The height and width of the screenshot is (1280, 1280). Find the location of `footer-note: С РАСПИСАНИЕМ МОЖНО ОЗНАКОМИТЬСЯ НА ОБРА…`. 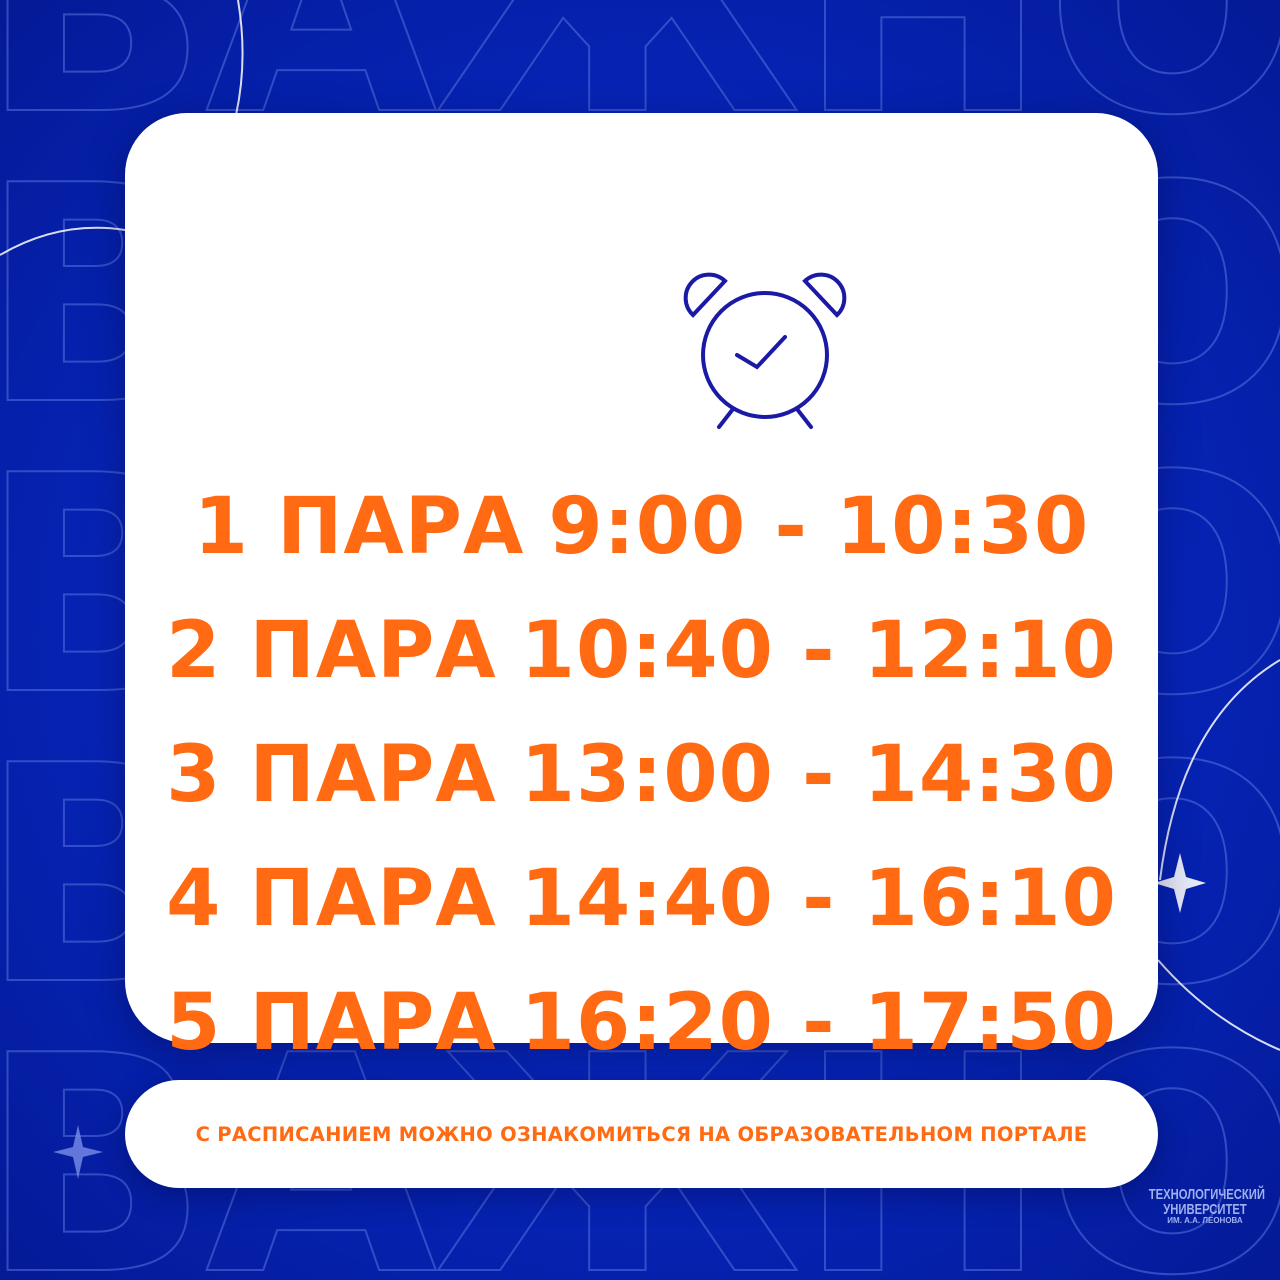

footer-note: С РАСПИСАНИЕМ МОЖНО ОЗНАКОМИТЬСЯ НА ОБРА… is located at coordinates (641, 1134).